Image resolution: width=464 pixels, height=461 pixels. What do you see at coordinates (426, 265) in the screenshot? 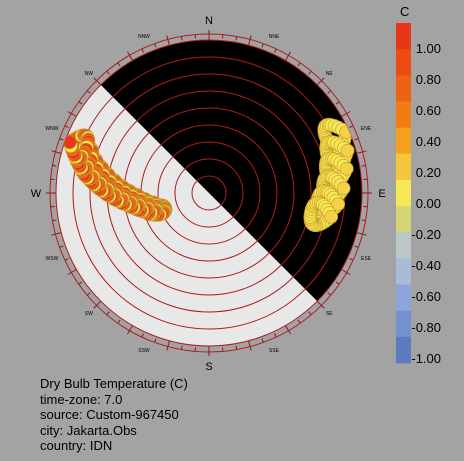
I see `legend-tick-label: -0.40` at bounding box center [426, 265].